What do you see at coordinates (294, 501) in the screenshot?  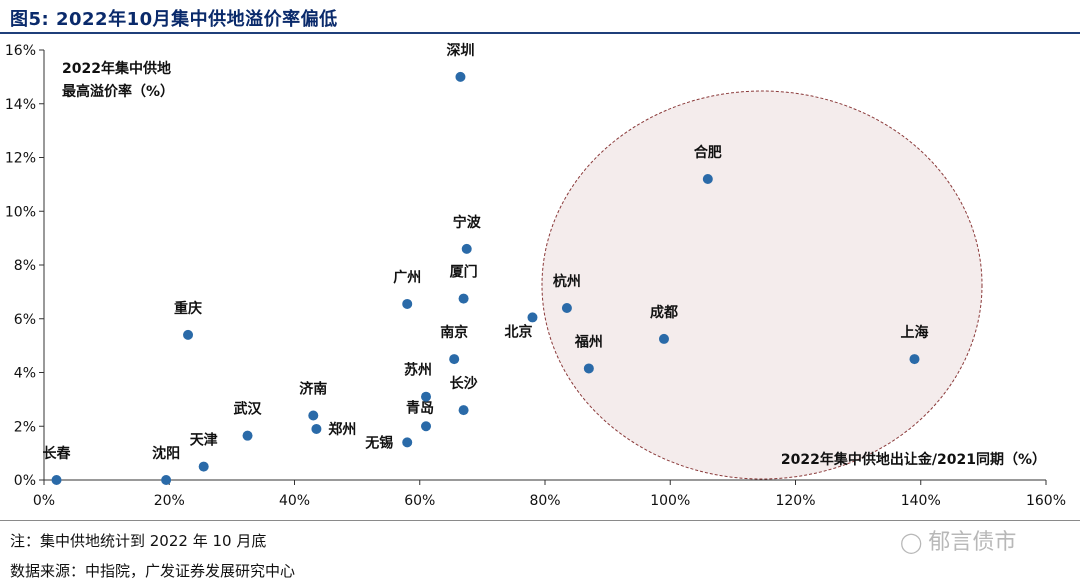 I see `x-tick-label: 40%` at bounding box center [294, 501].